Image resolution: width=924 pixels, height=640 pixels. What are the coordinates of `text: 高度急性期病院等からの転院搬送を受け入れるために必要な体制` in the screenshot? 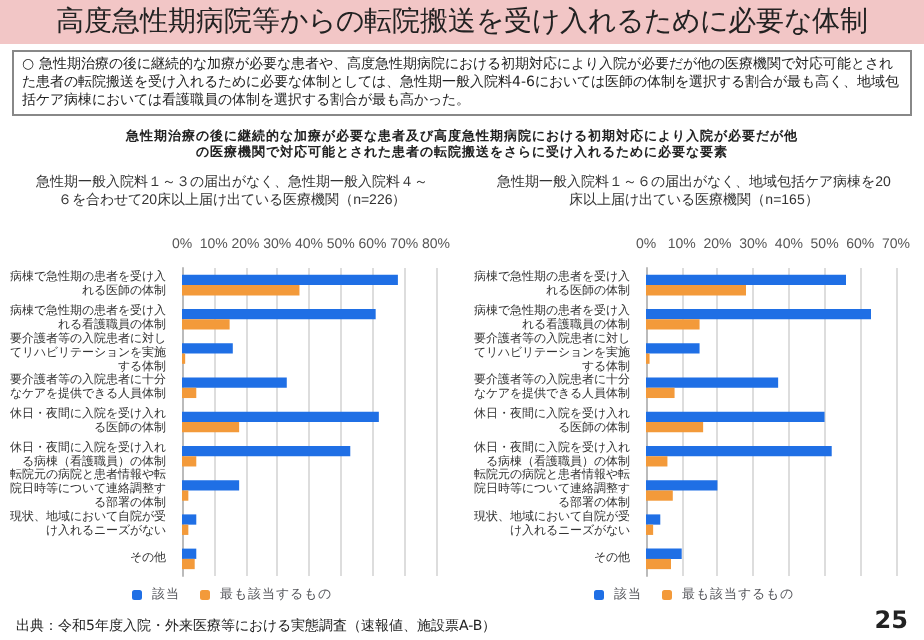 It's located at (462, 22).